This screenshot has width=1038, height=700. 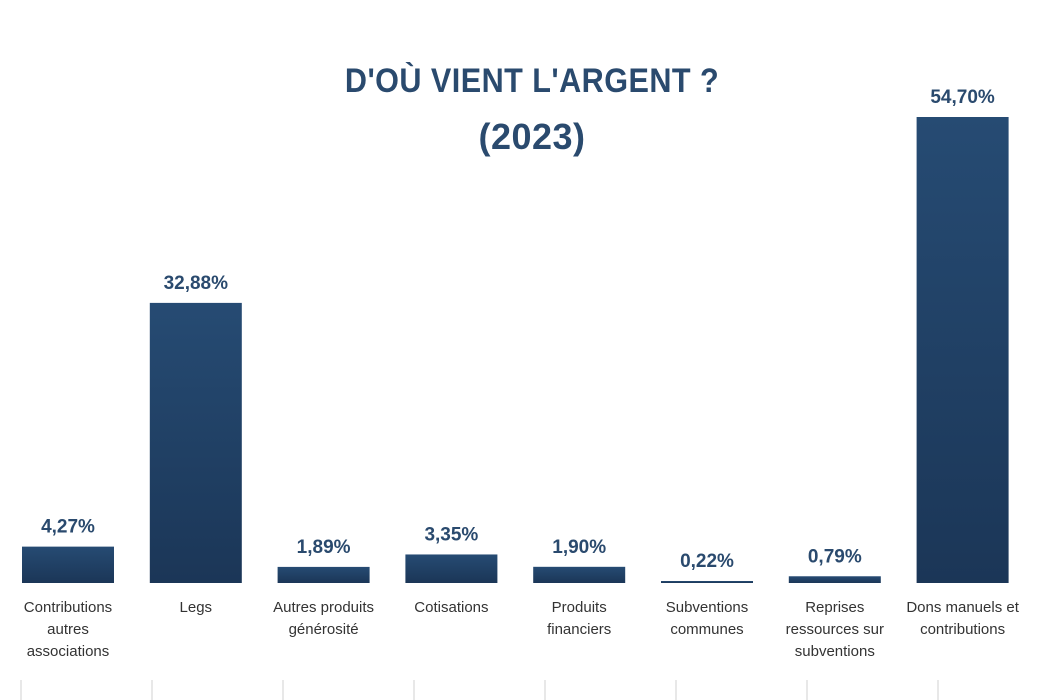 What do you see at coordinates (579, 547) in the screenshot?
I see `data-label: 1,90%` at bounding box center [579, 547].